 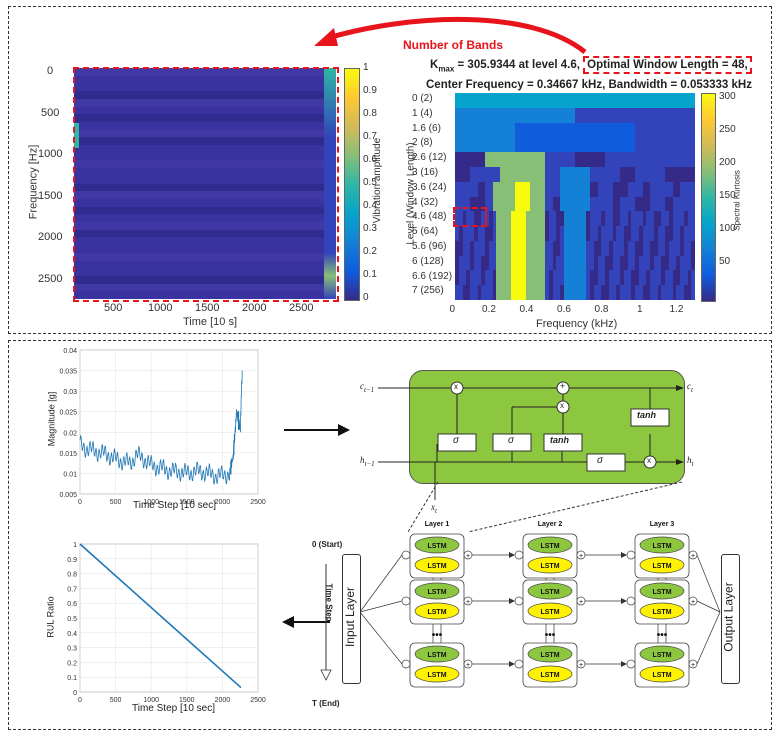 I want to click on spectrogram-colorbar-tick: 0, so click(x=366, y=297).